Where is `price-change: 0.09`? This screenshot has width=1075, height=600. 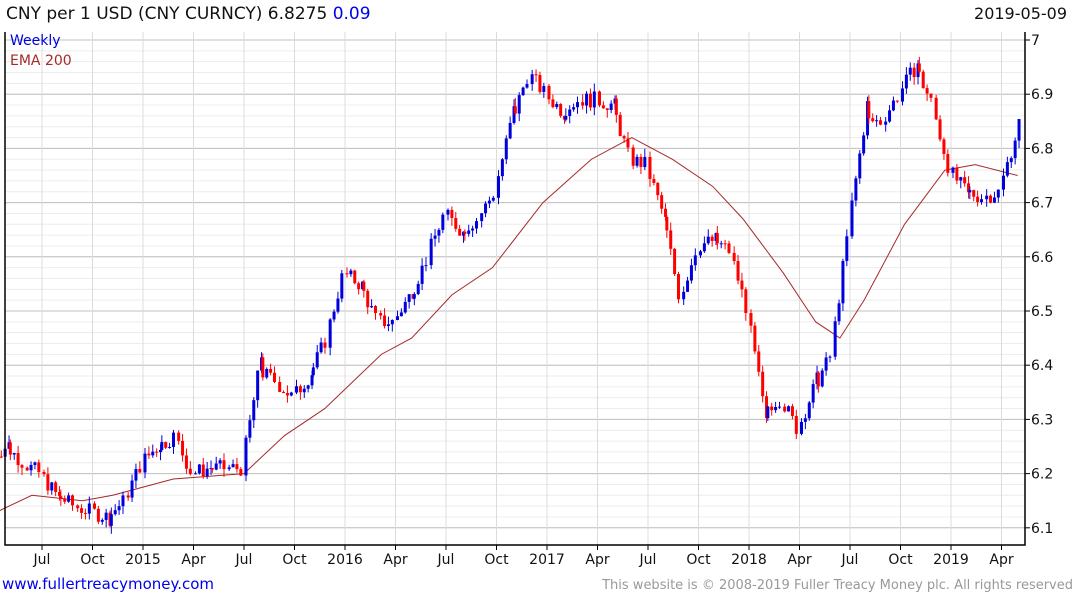 price-change: 0.09 is located at coordinates (351, 14).